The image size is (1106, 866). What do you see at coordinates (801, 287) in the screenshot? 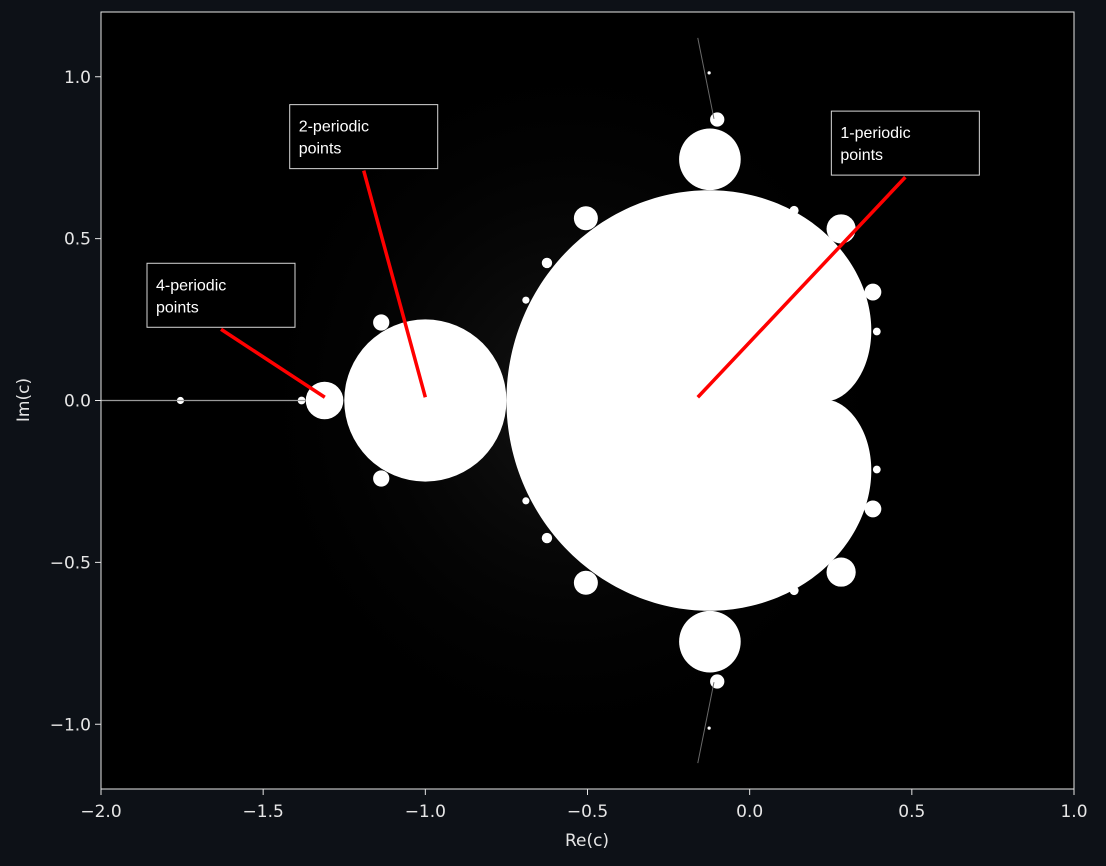
I see `ann1-pointer-line` at bounding box center [801, 287].